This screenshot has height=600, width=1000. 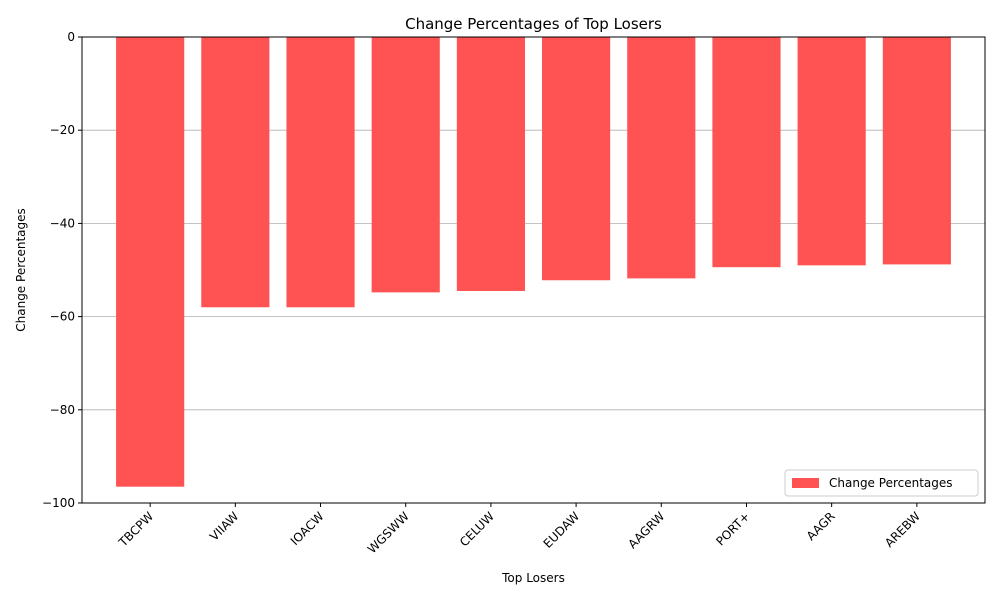 I want to click on y-axis-title: Change Percentages, so click(x=21, y=270).